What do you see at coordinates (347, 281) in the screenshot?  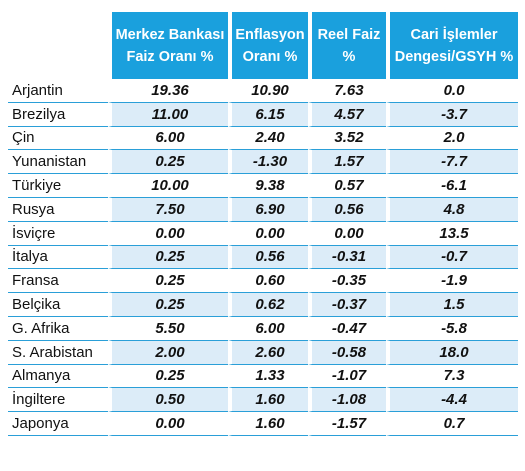 I see `real-interest-cell: -0.35` at bounding box center [347, 281].